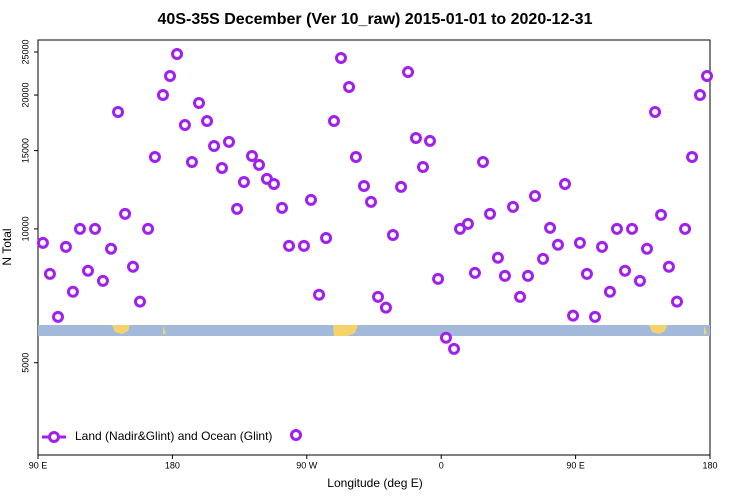 This screenshot has height=500, width=750. I want to click on legend-label: Land (Nadir&Glint) and Ocean (Glint), so click(173, 436).